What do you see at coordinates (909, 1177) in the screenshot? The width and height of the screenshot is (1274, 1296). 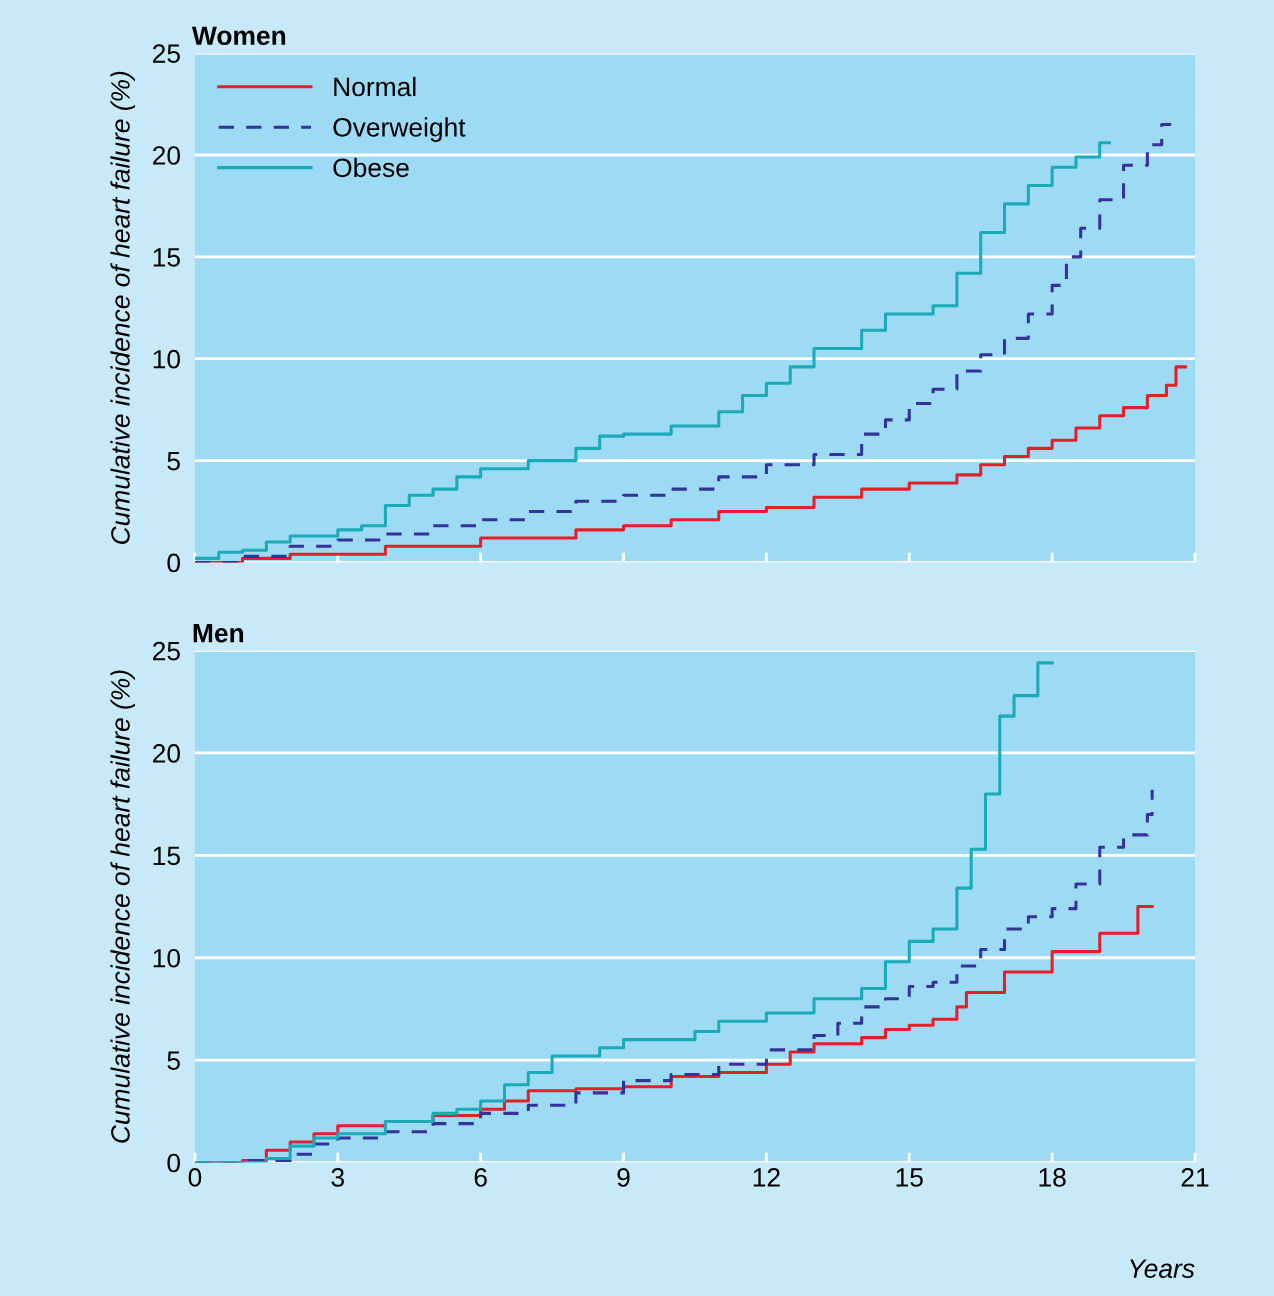 I see `x-tick-label: 15` at bounding box center [909, 1177].